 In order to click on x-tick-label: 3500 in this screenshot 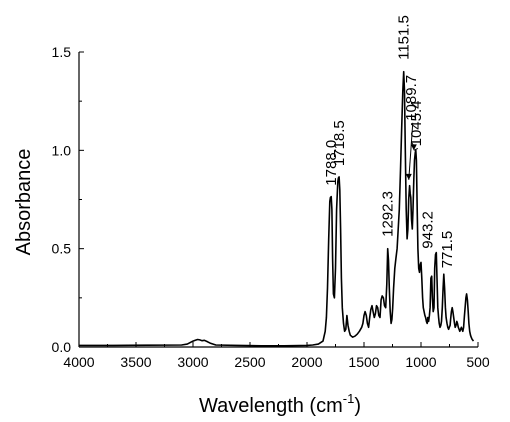, I will do `click(135, 362)`.